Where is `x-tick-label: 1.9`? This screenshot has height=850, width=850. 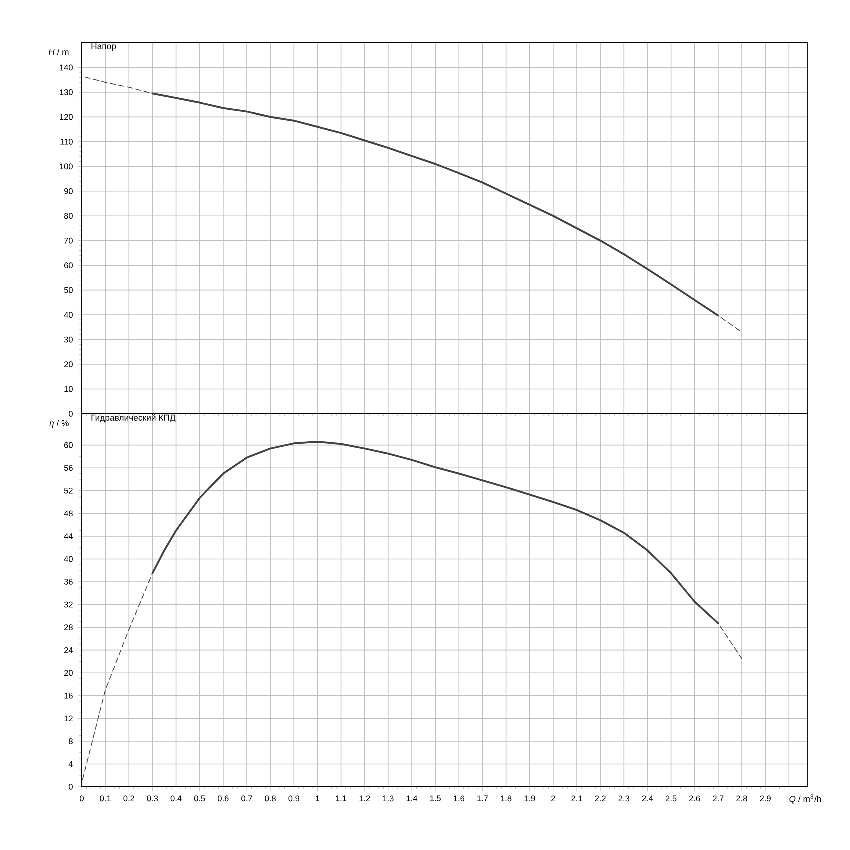 x-tick-label: 1.9 is located at coordinates (530, 799).